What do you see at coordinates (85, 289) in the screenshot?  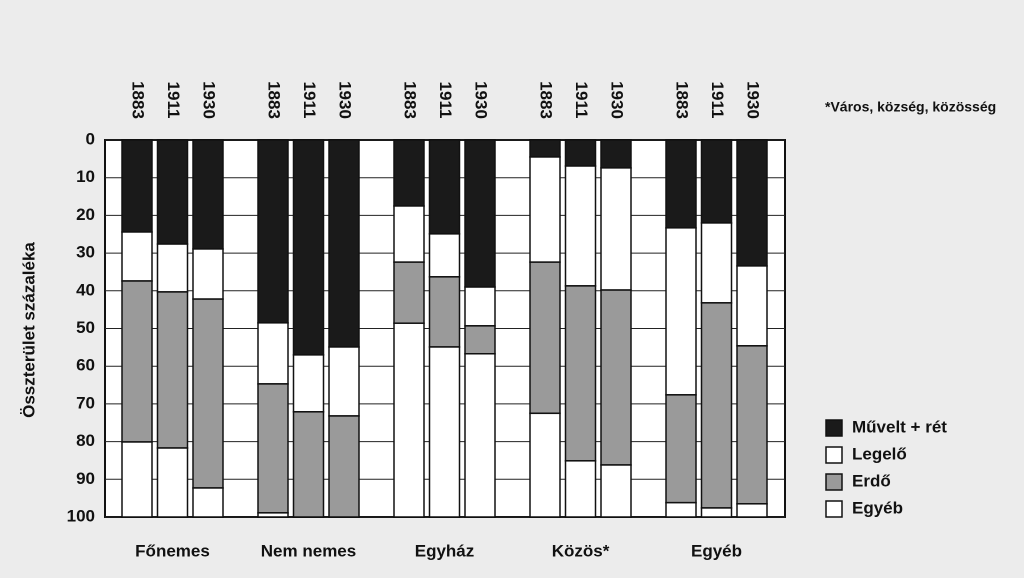 I see `y-tick-label: 40` at bounding box center [85, 289].